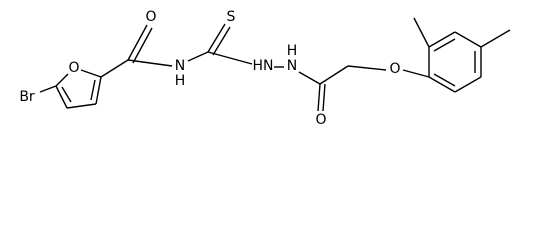 This screenshot has height=240, width=537. What do you see at coordinates (231, 17) in the screenshot?
I see `atom-label: S` at bounding box center [231, 17].